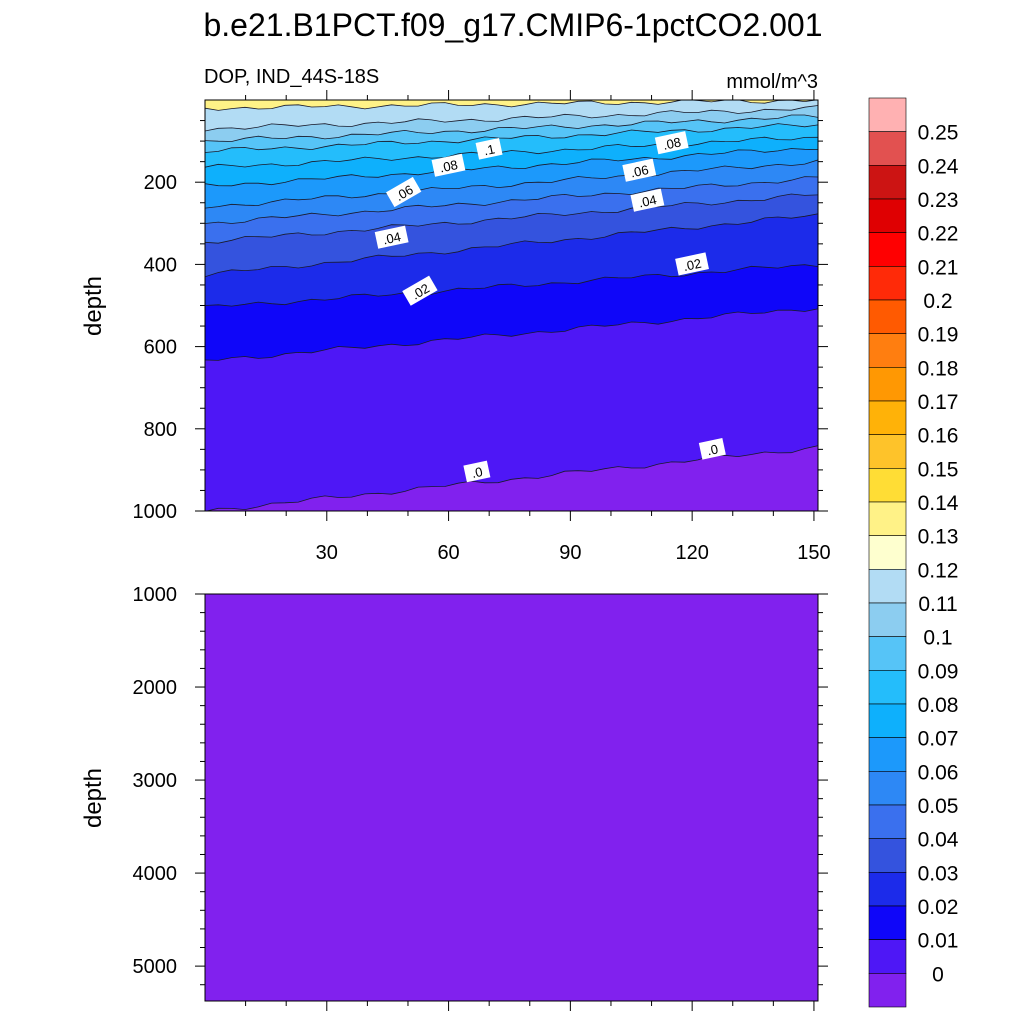  Describe the element at coordinates (938, 335) in the screenshot. I see `colorbar-label: 0.19` at that location.